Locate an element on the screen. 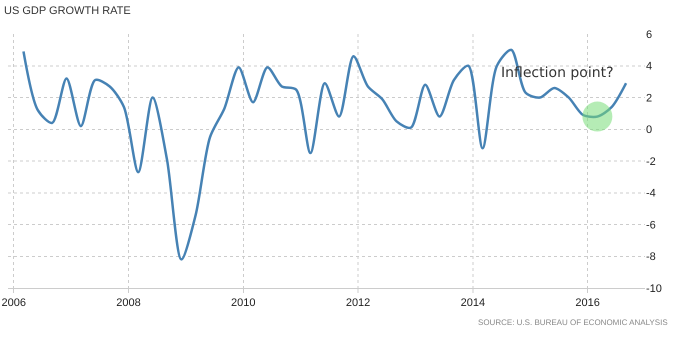  x-tick-label: 2010 is located at coordinates (243, 303).